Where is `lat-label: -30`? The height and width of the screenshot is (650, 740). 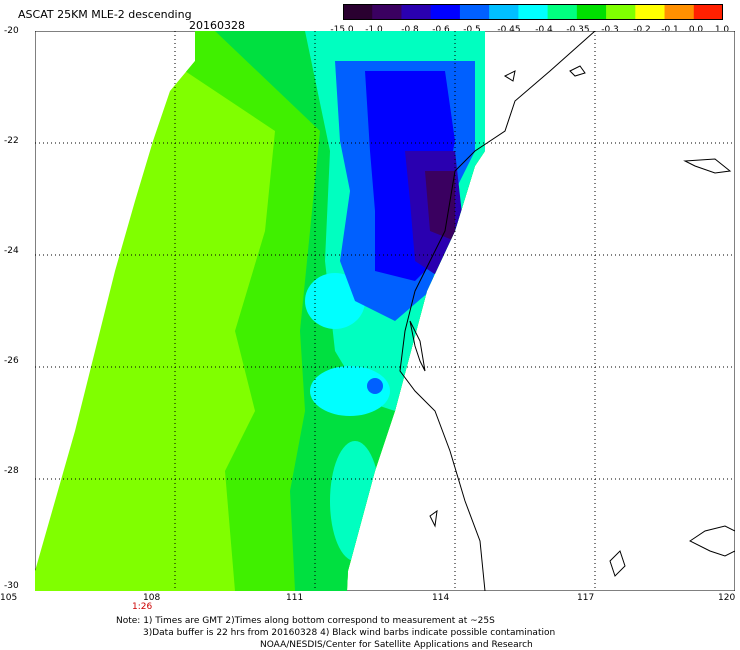 lat-label: -30 is located at coordinates (11, 586).